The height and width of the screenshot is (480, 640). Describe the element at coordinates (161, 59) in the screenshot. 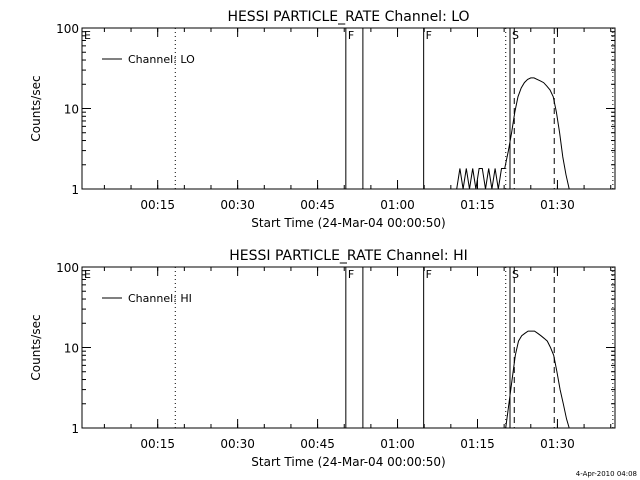

I see `legend-label: Channel: LO` at that location.